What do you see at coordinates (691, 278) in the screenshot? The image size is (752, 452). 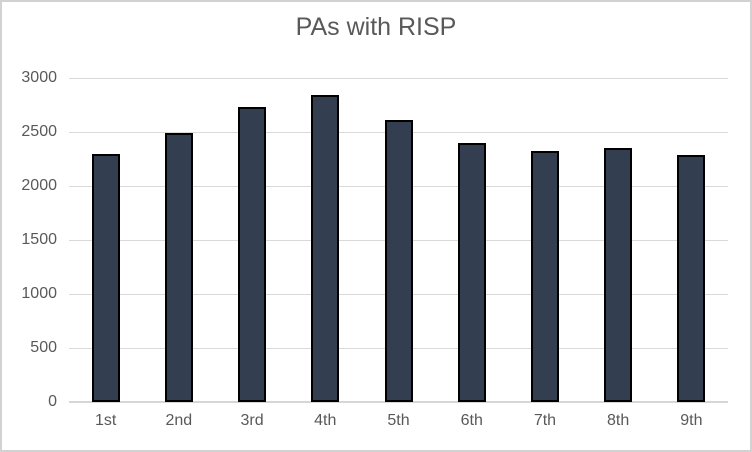 I see `bar-9th` at bounding box center [691, 278].